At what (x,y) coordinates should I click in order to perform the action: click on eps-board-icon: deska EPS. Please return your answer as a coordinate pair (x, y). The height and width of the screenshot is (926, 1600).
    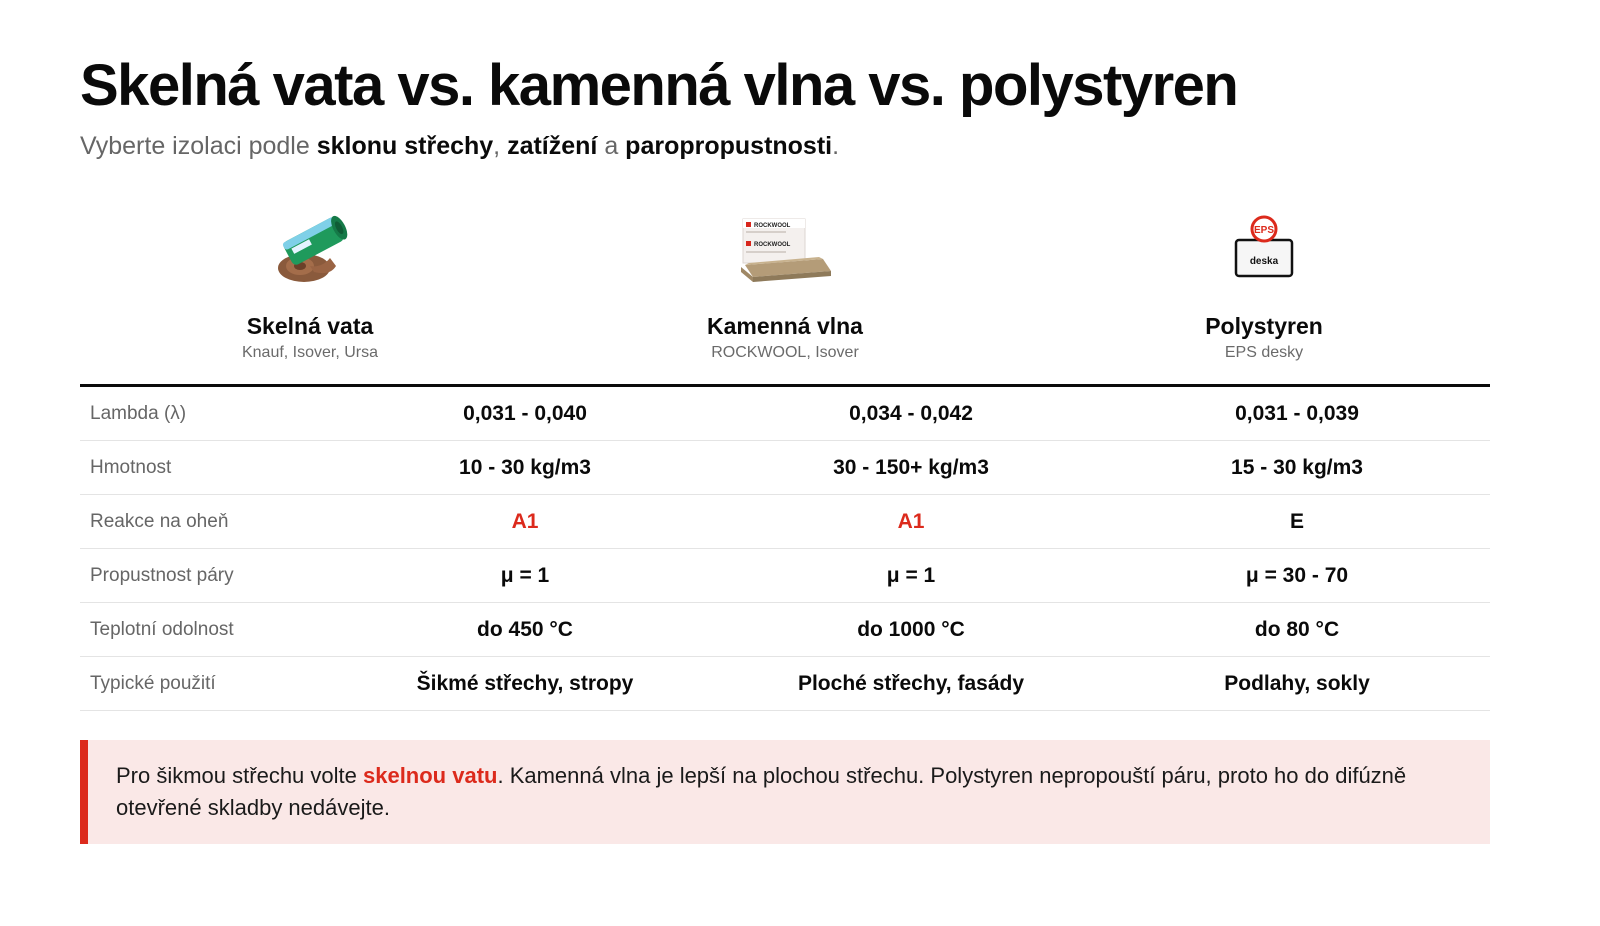
    Looking at the image, I should click on (1264, 250).